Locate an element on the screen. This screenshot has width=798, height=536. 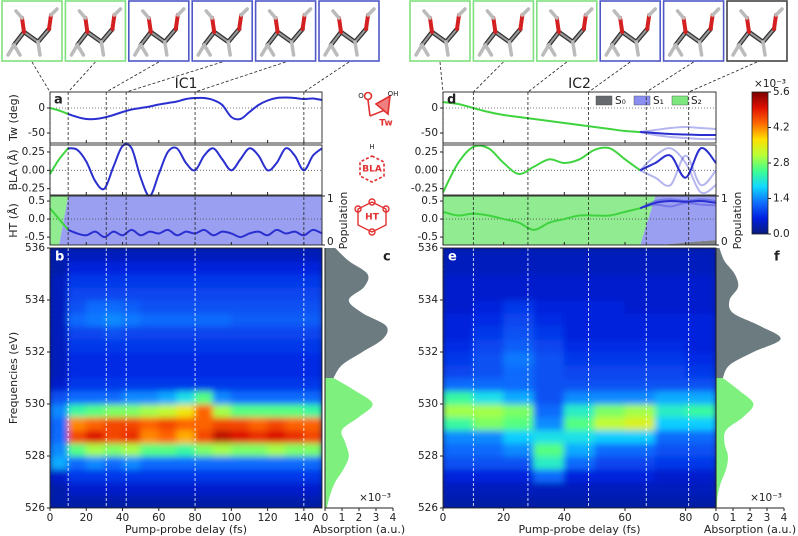
population-area is located at coordinates (579, 220).